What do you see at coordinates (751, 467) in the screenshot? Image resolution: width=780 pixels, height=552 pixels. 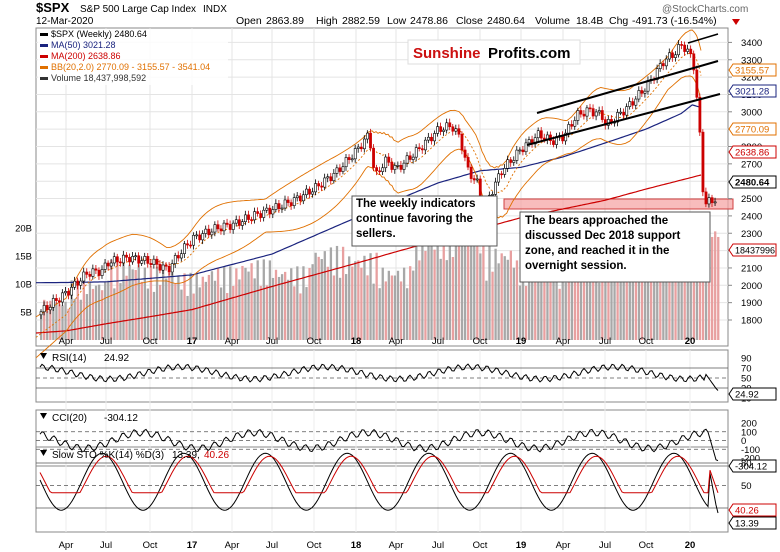 I see `cci-tag-label: -304.12` at bounding box center [751, 467].